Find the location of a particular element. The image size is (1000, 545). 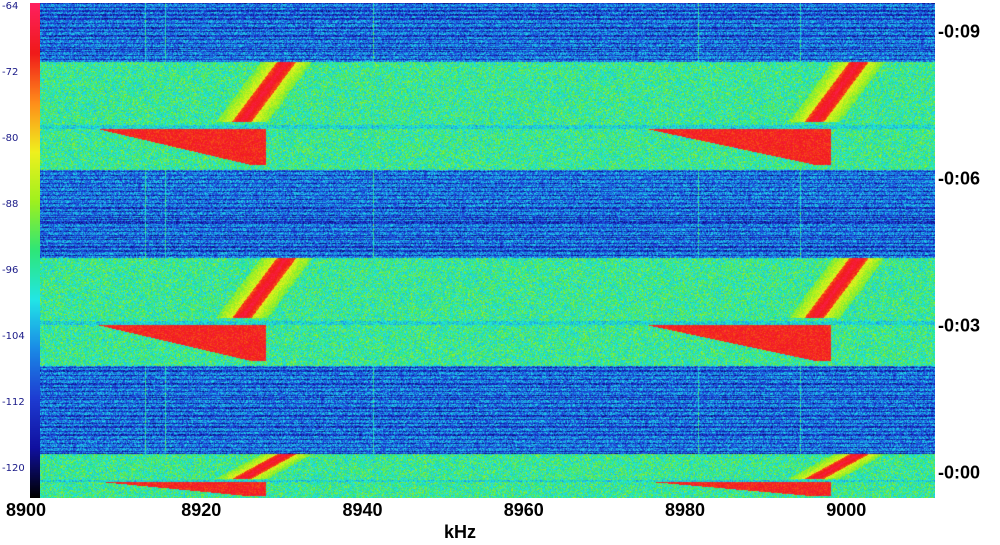

colorbar-labels: -64 -72 -80 -88 -96 -104 -112 -120 is located at coordinates (15, 250).